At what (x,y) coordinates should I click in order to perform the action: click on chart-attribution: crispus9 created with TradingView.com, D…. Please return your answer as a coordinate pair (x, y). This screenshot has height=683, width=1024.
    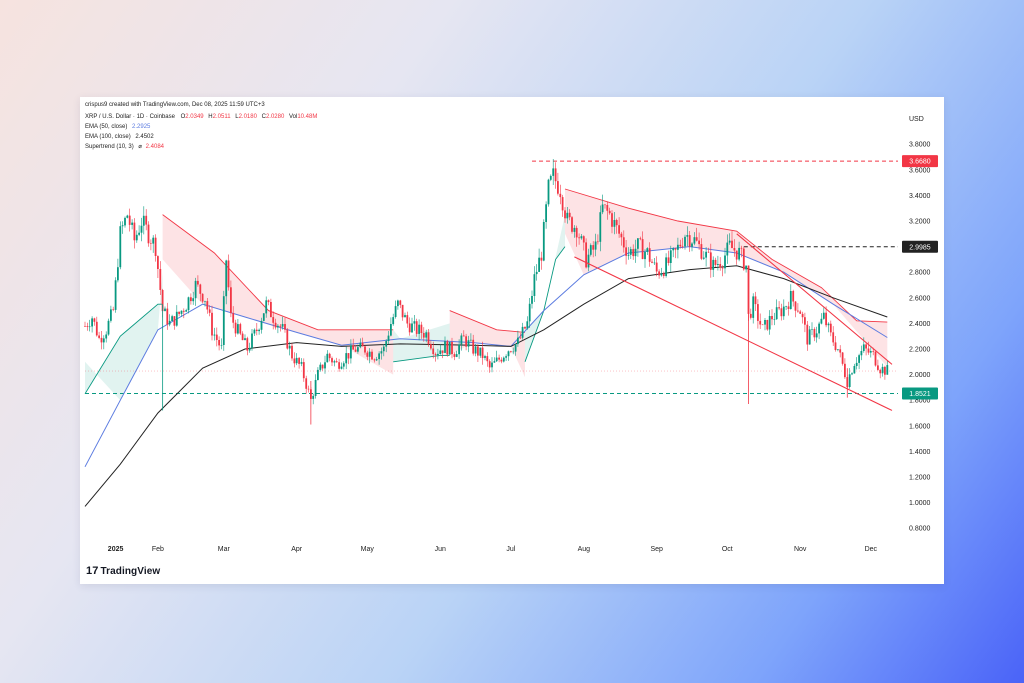
    Looking at the image, I should click on (175, 105).